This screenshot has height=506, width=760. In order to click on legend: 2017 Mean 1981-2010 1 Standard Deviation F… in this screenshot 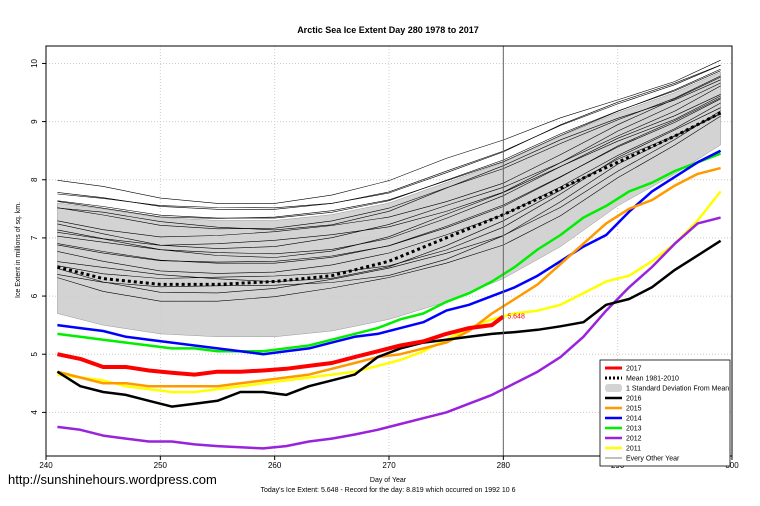, I will do `click(665, 413)`.